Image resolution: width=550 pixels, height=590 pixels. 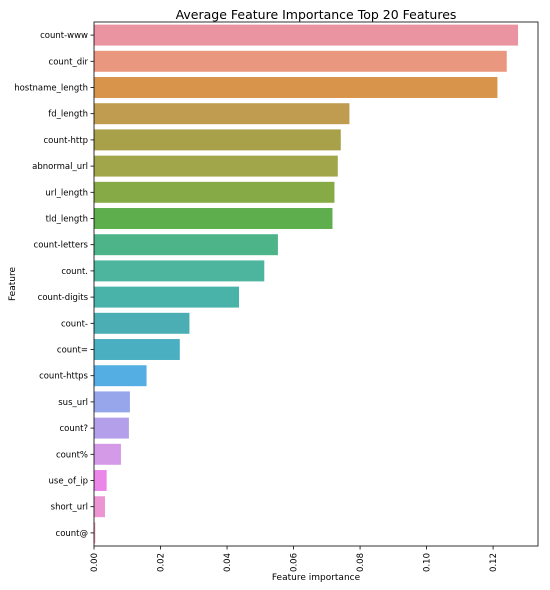 I want to click on y-axis-label: Feature, so click(x=13, y=284).